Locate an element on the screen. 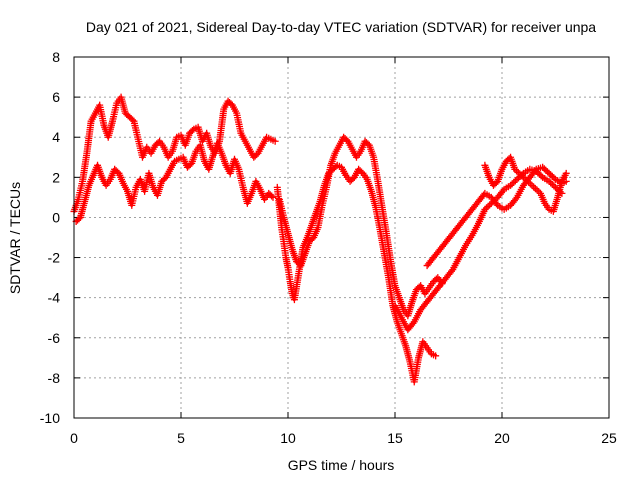 The height and width of the screenshot is (480, 640). x-tick-label: 5 is located at coordinates (181, 438).